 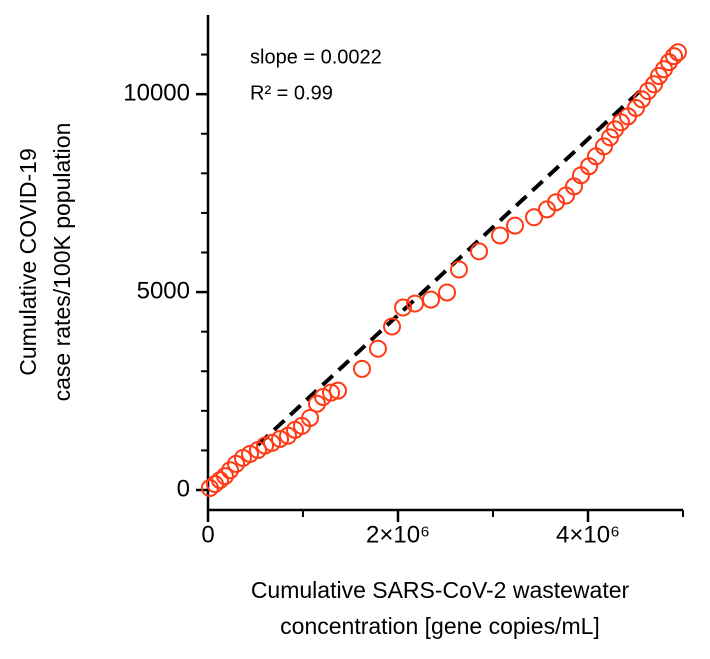 What do you see at coordinates (440, 590) in the screenshot?
I see `x-axis-label: Cumulative SARS-CoV-2 wastewater` at bounding box center [440, 590].